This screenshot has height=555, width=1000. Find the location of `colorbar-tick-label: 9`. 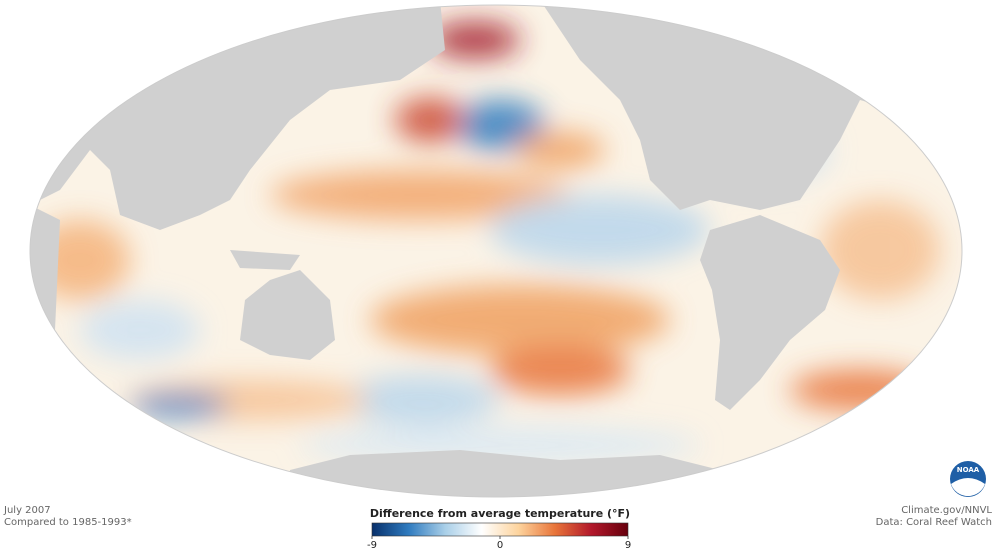

colorbar-tick-label: 9 is located at coordinates (628, 545).